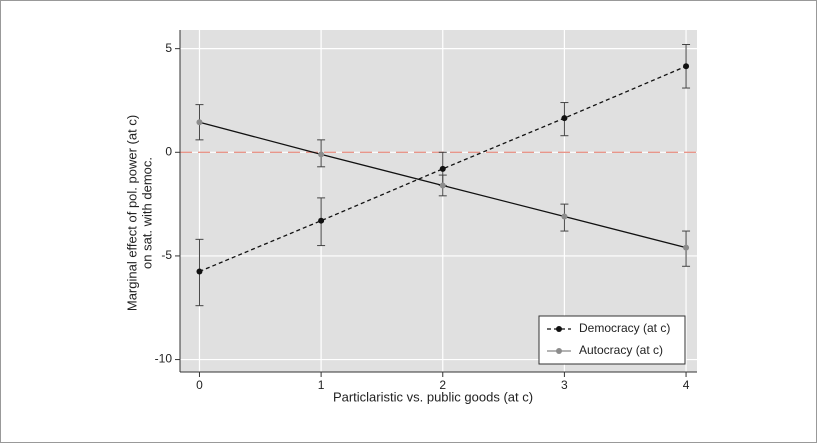 Image resolution: width=817 pixels, height=443 pixels. Describe the element at coordinates (624, 328) in the screenshot. I see `legend-label: Democracy (at c)` at that location.